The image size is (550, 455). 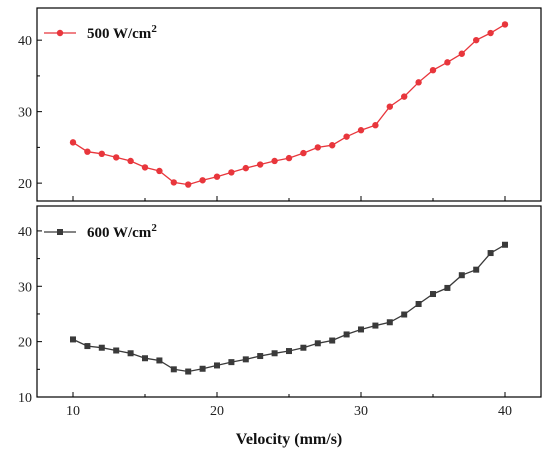 I want to click on legend-label: 500 W/cm2, so click(x=122, y=32).